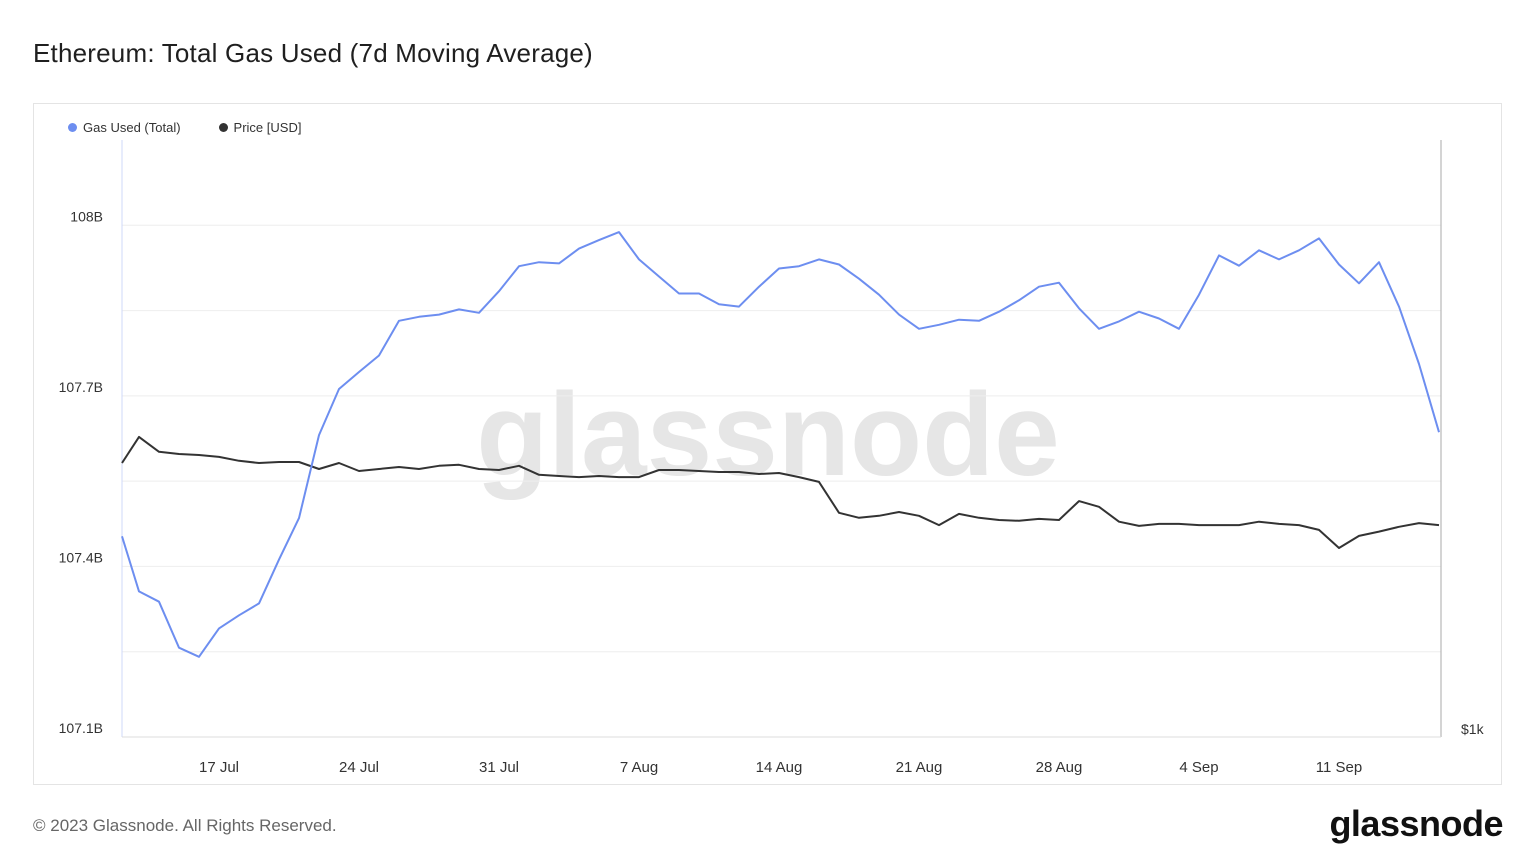 The height and width of the screenshot is (864, 1536). I want to click on y-right-tick-label: $1k, so click(1473, 729).